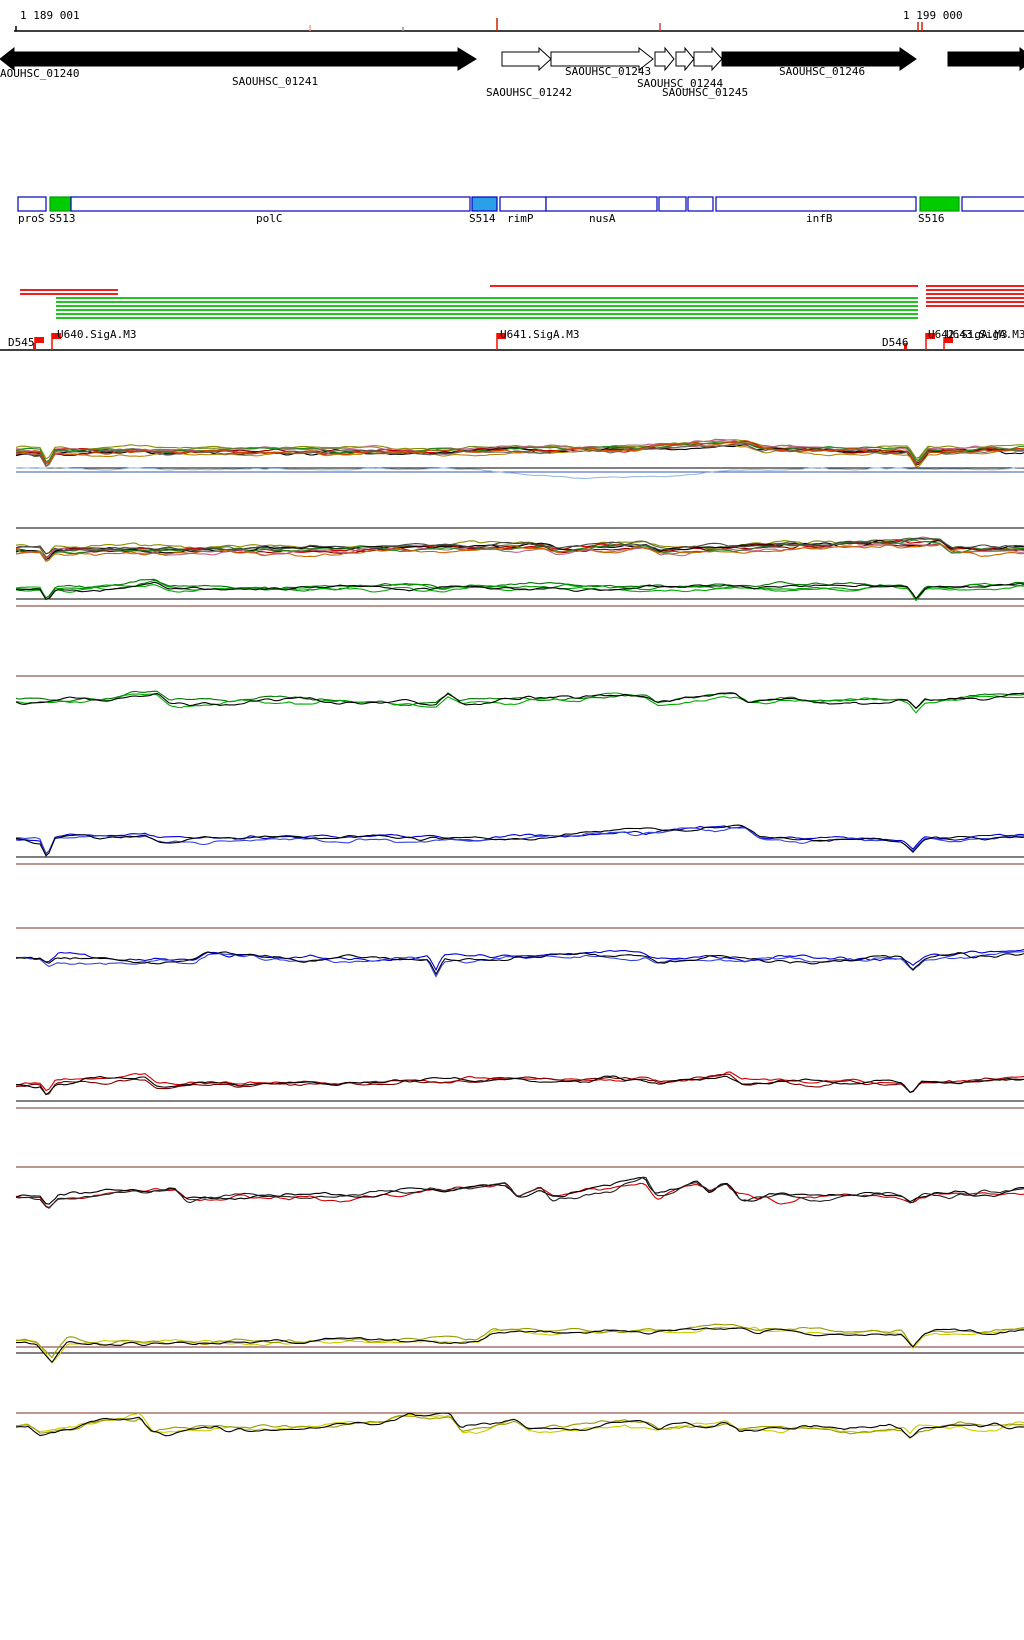 This screenshot has height=1640, width=1024. Describe the element at coordinates (40, 73) in the screenshot. I see `gene-label: AOUHSC_01240` at that location.